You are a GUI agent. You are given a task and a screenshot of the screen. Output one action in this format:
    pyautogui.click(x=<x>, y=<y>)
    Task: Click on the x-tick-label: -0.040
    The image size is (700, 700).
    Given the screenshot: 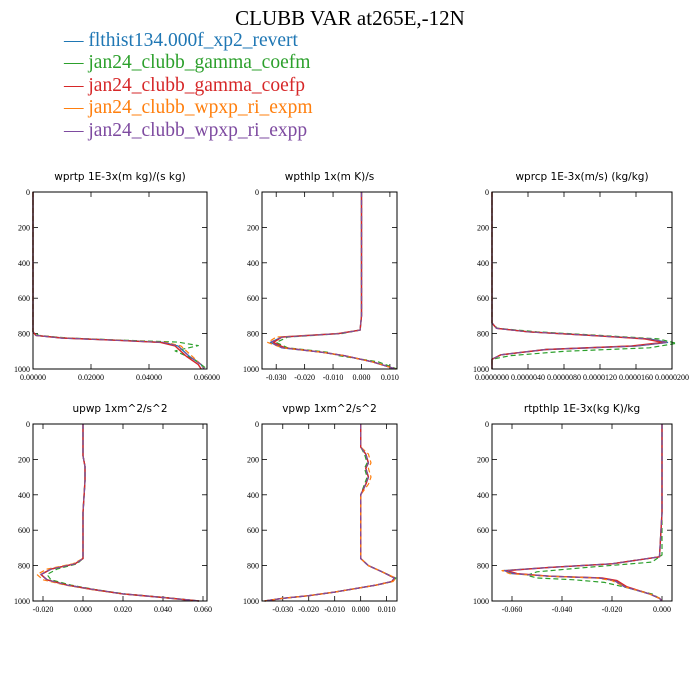 What is the action you would take?
    pyautogui.click(x=562, y=609)
    